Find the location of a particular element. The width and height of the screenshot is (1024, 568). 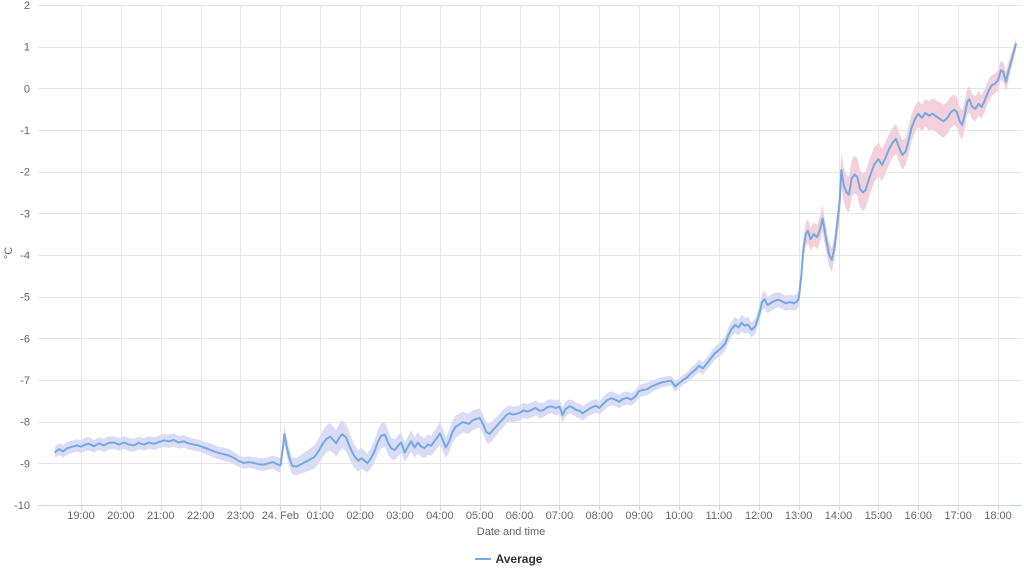

x-tick-label: 21:00 is located at coordinates (161, 516).